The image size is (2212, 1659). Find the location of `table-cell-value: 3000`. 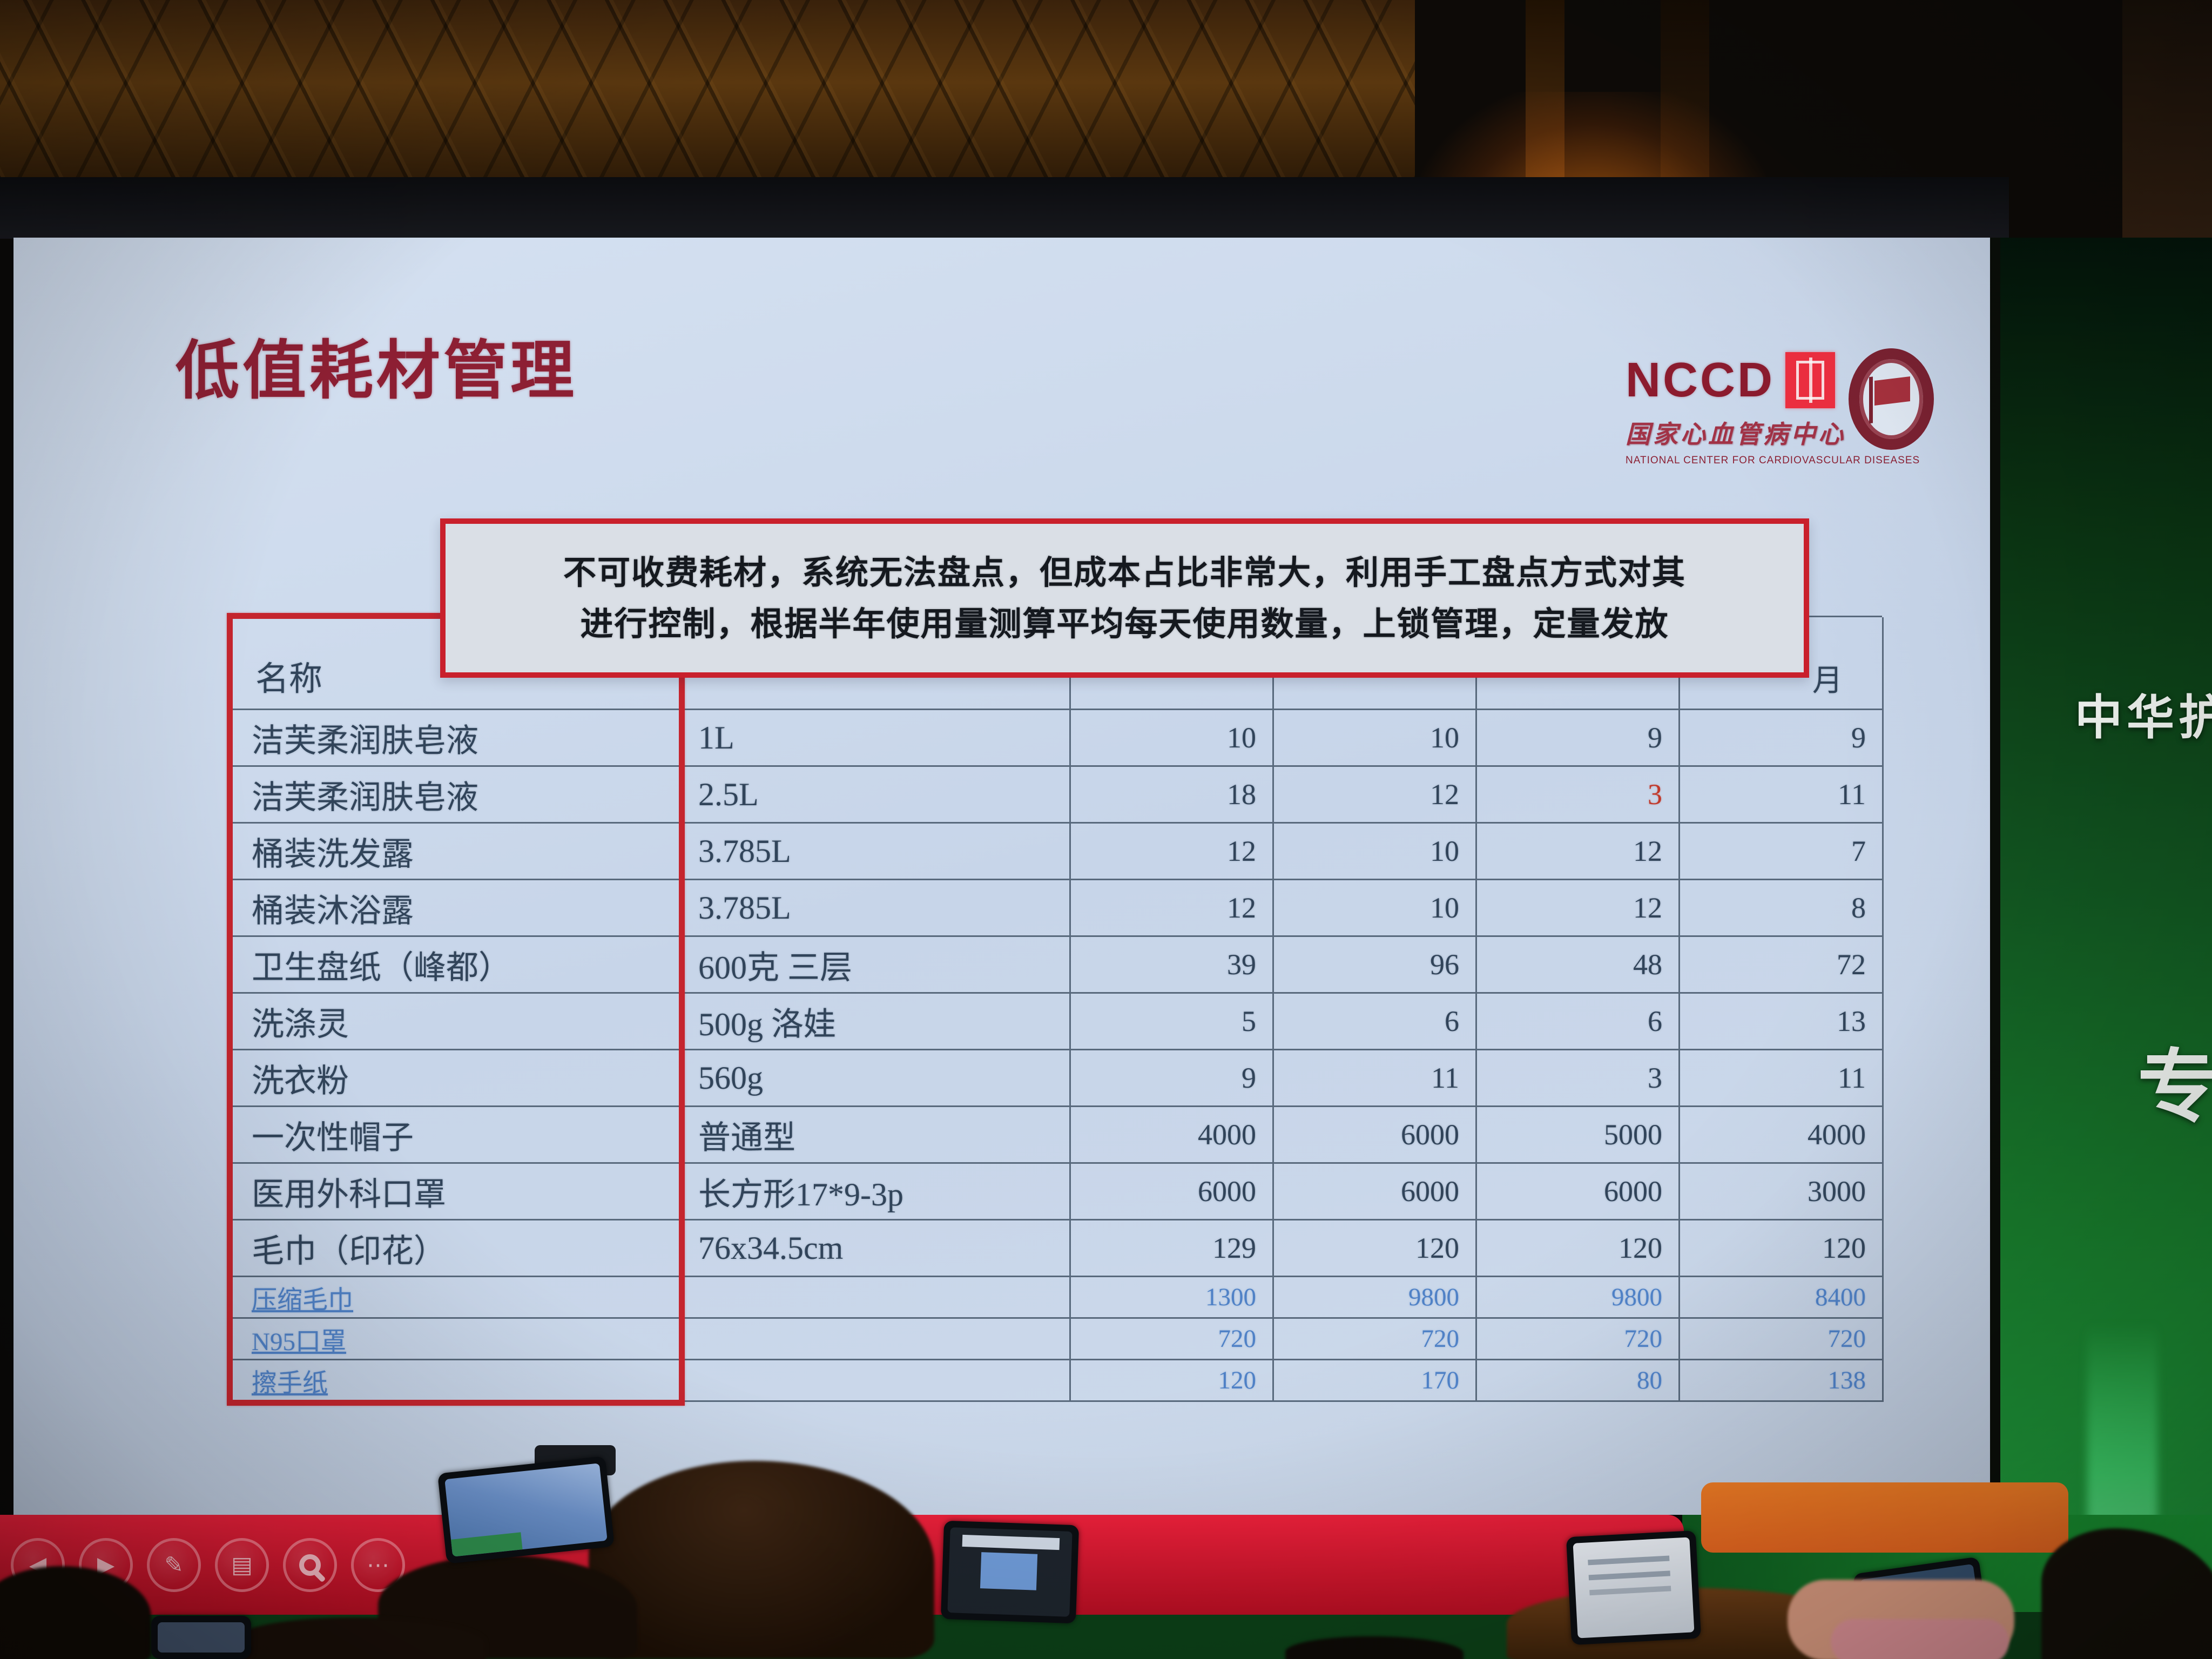

table-cell-value: 3000 is located at coordinates (1782, 1192).